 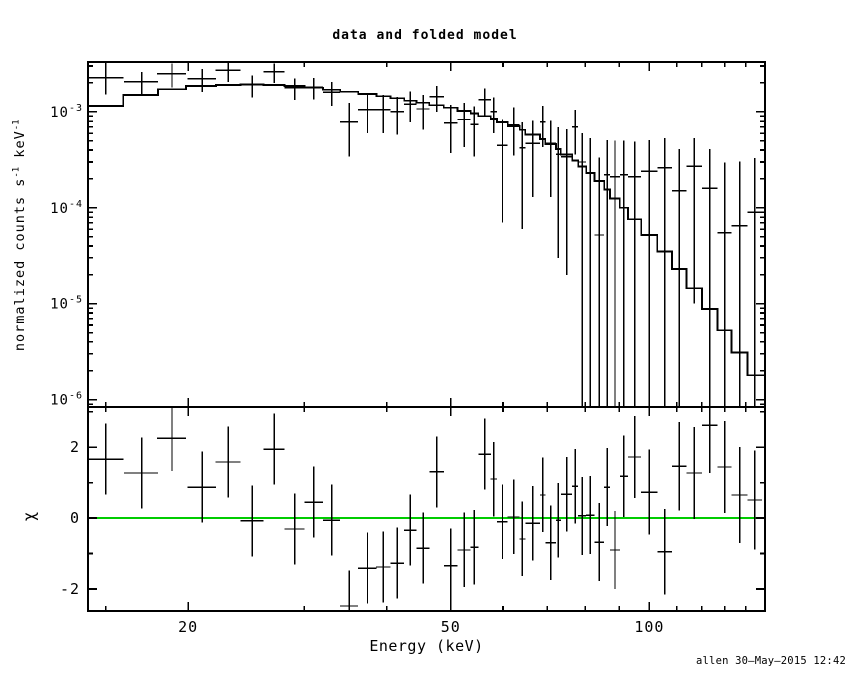 What do you see at coordinates (75, 447) in the screenshot?
I see `y-tick-label-chi: 2` at bounding box center [75, 447].